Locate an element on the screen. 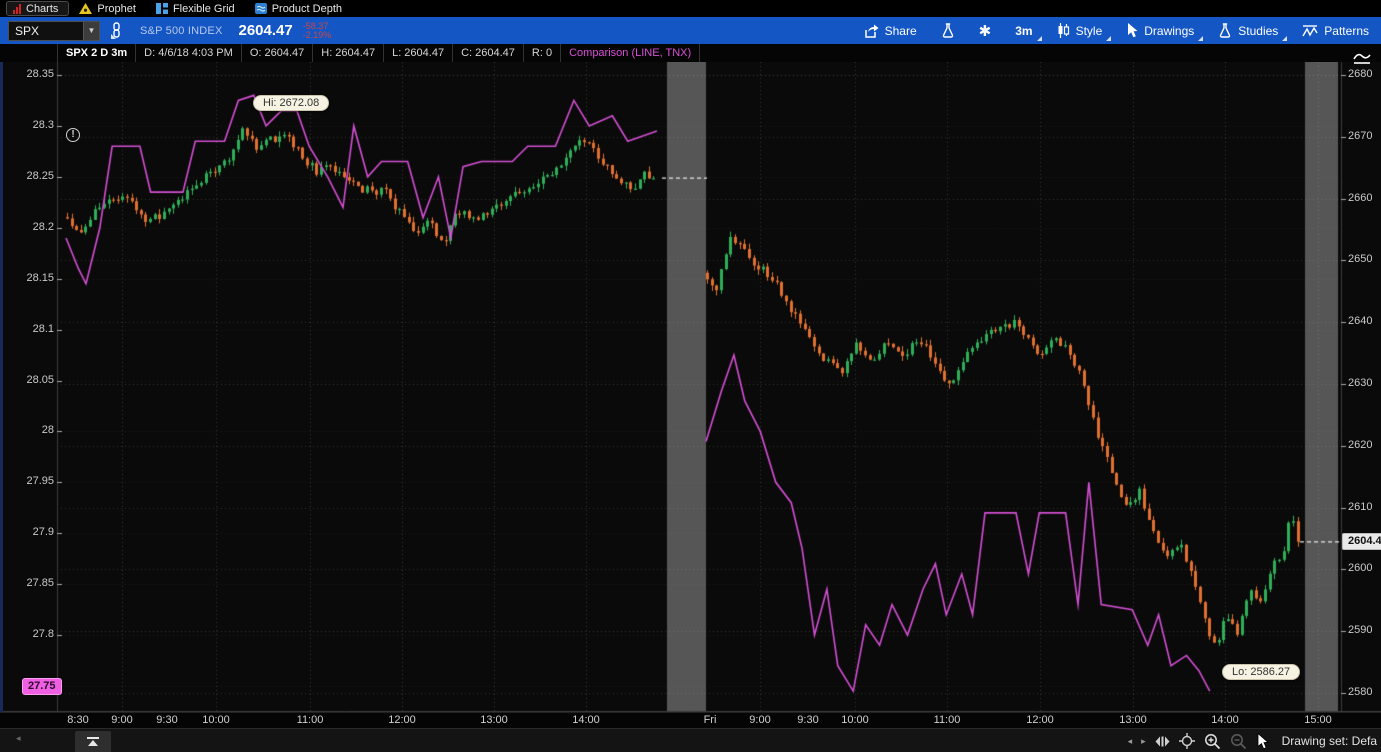  high-price-bubble: Hi: 2672.08 is located at coordinates (291, 103).